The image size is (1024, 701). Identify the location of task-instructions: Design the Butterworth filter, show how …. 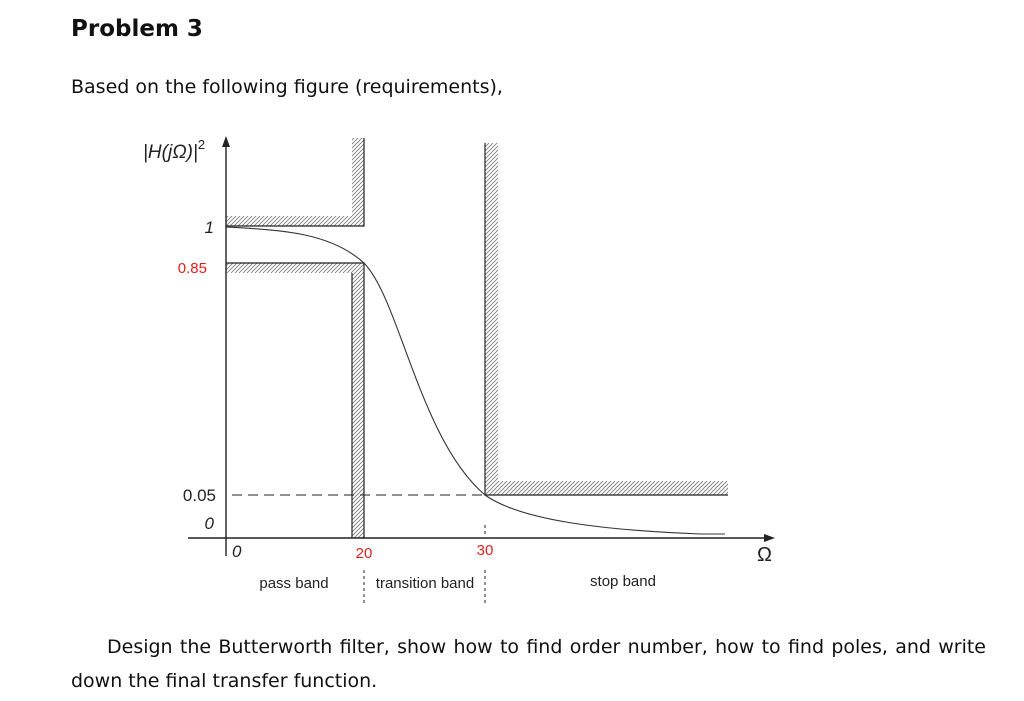
(528, 664).